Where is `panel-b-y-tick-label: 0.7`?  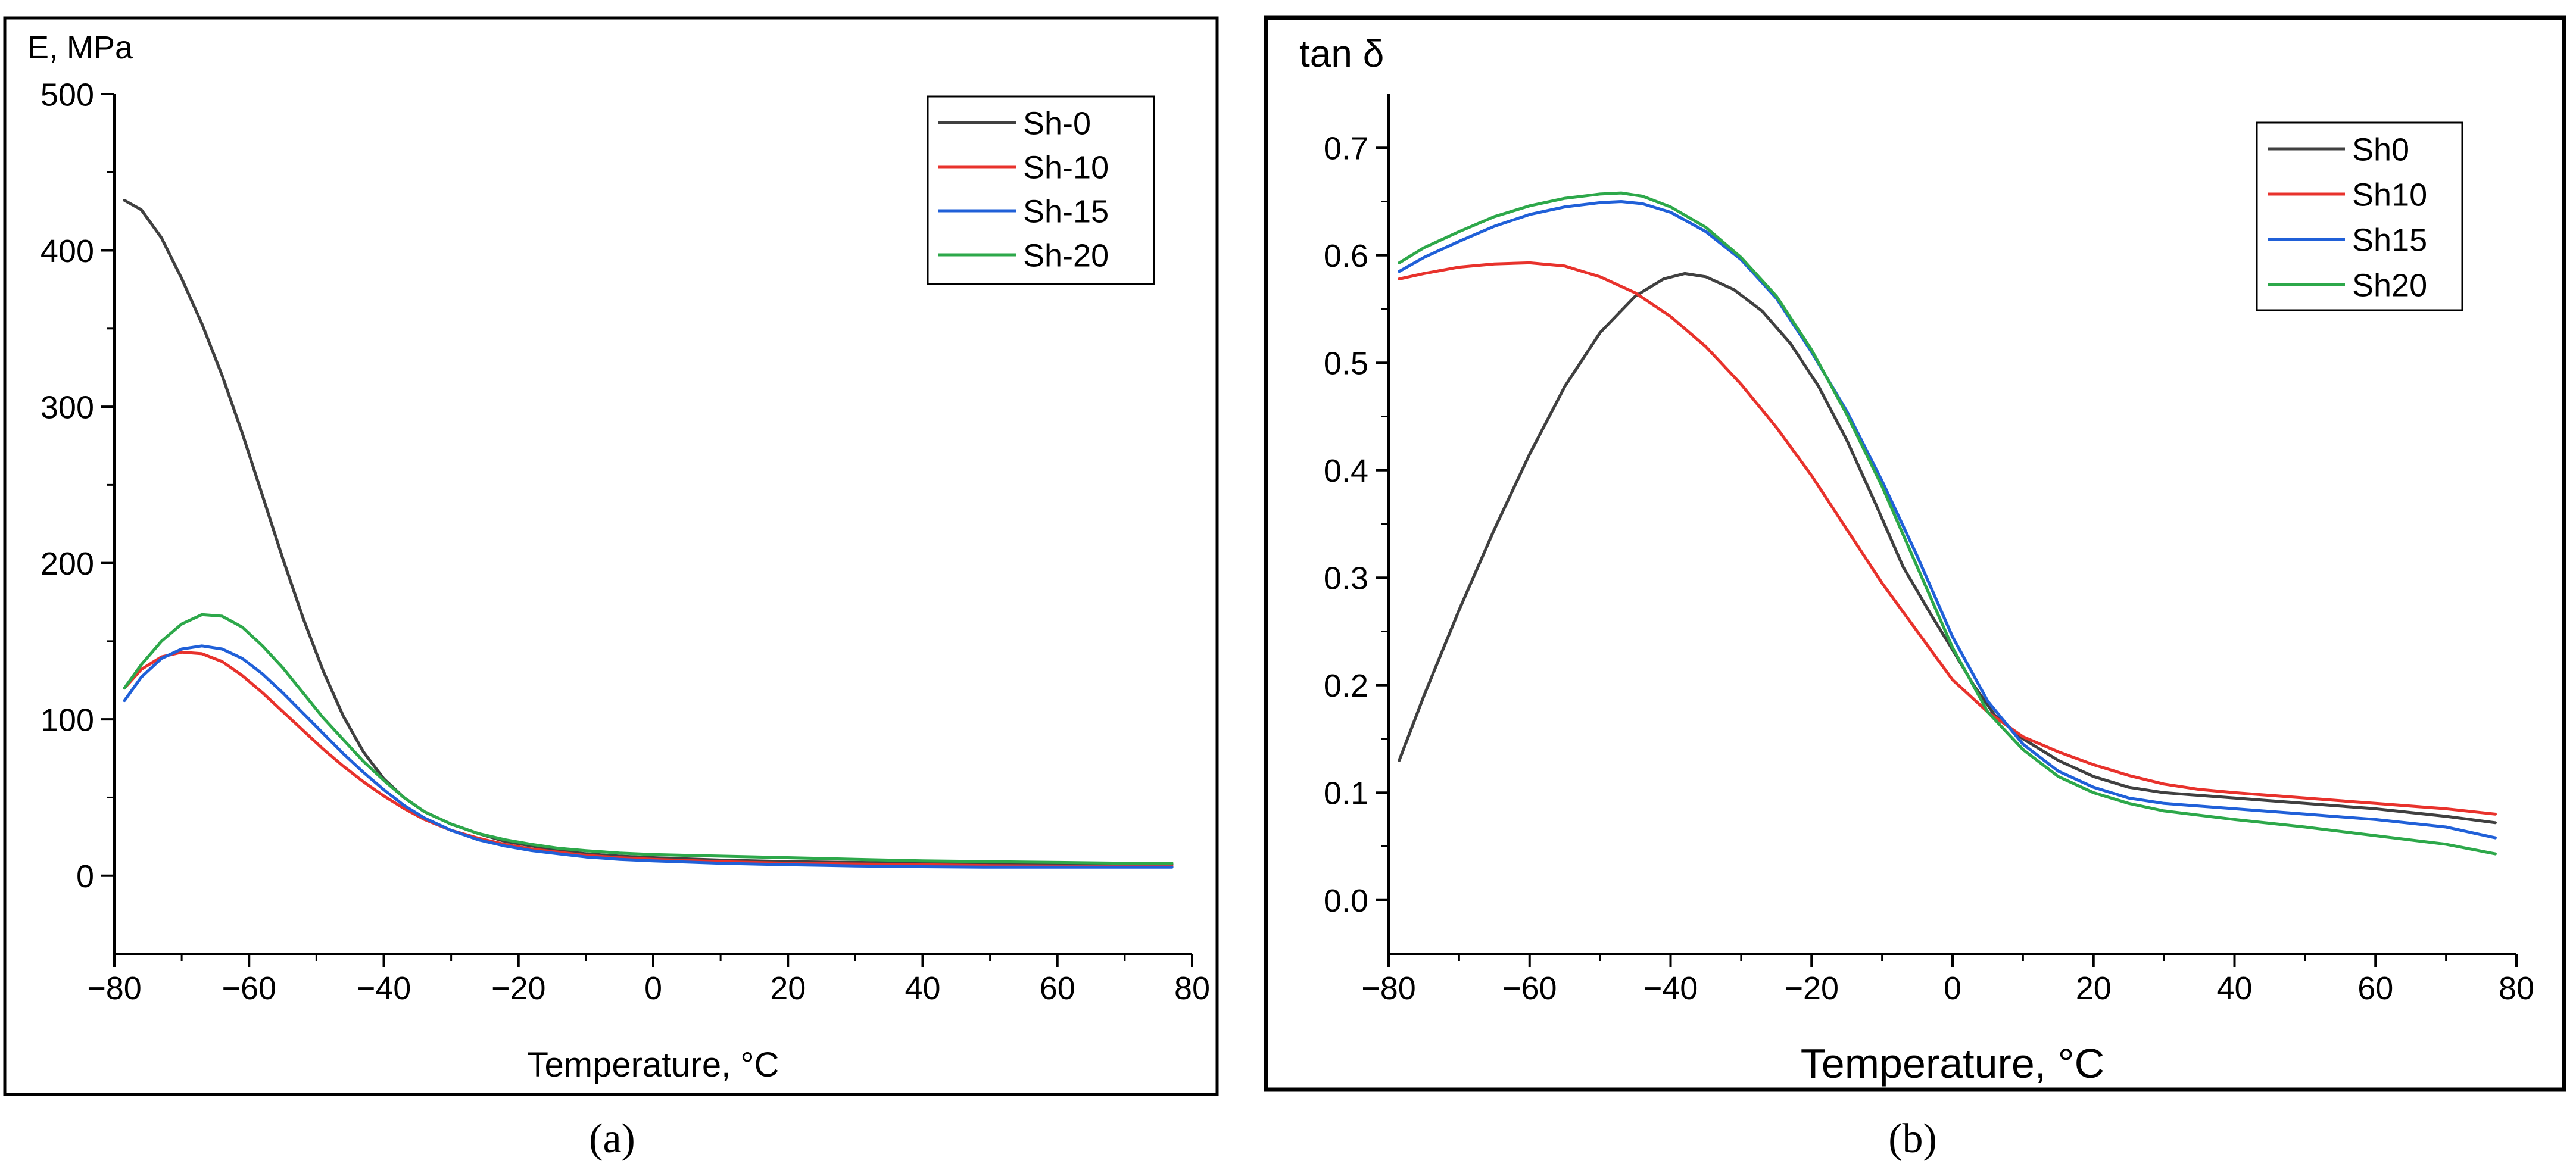
panel-b-y-tick-label: 0.7 is located at coordinates (1346, 149).